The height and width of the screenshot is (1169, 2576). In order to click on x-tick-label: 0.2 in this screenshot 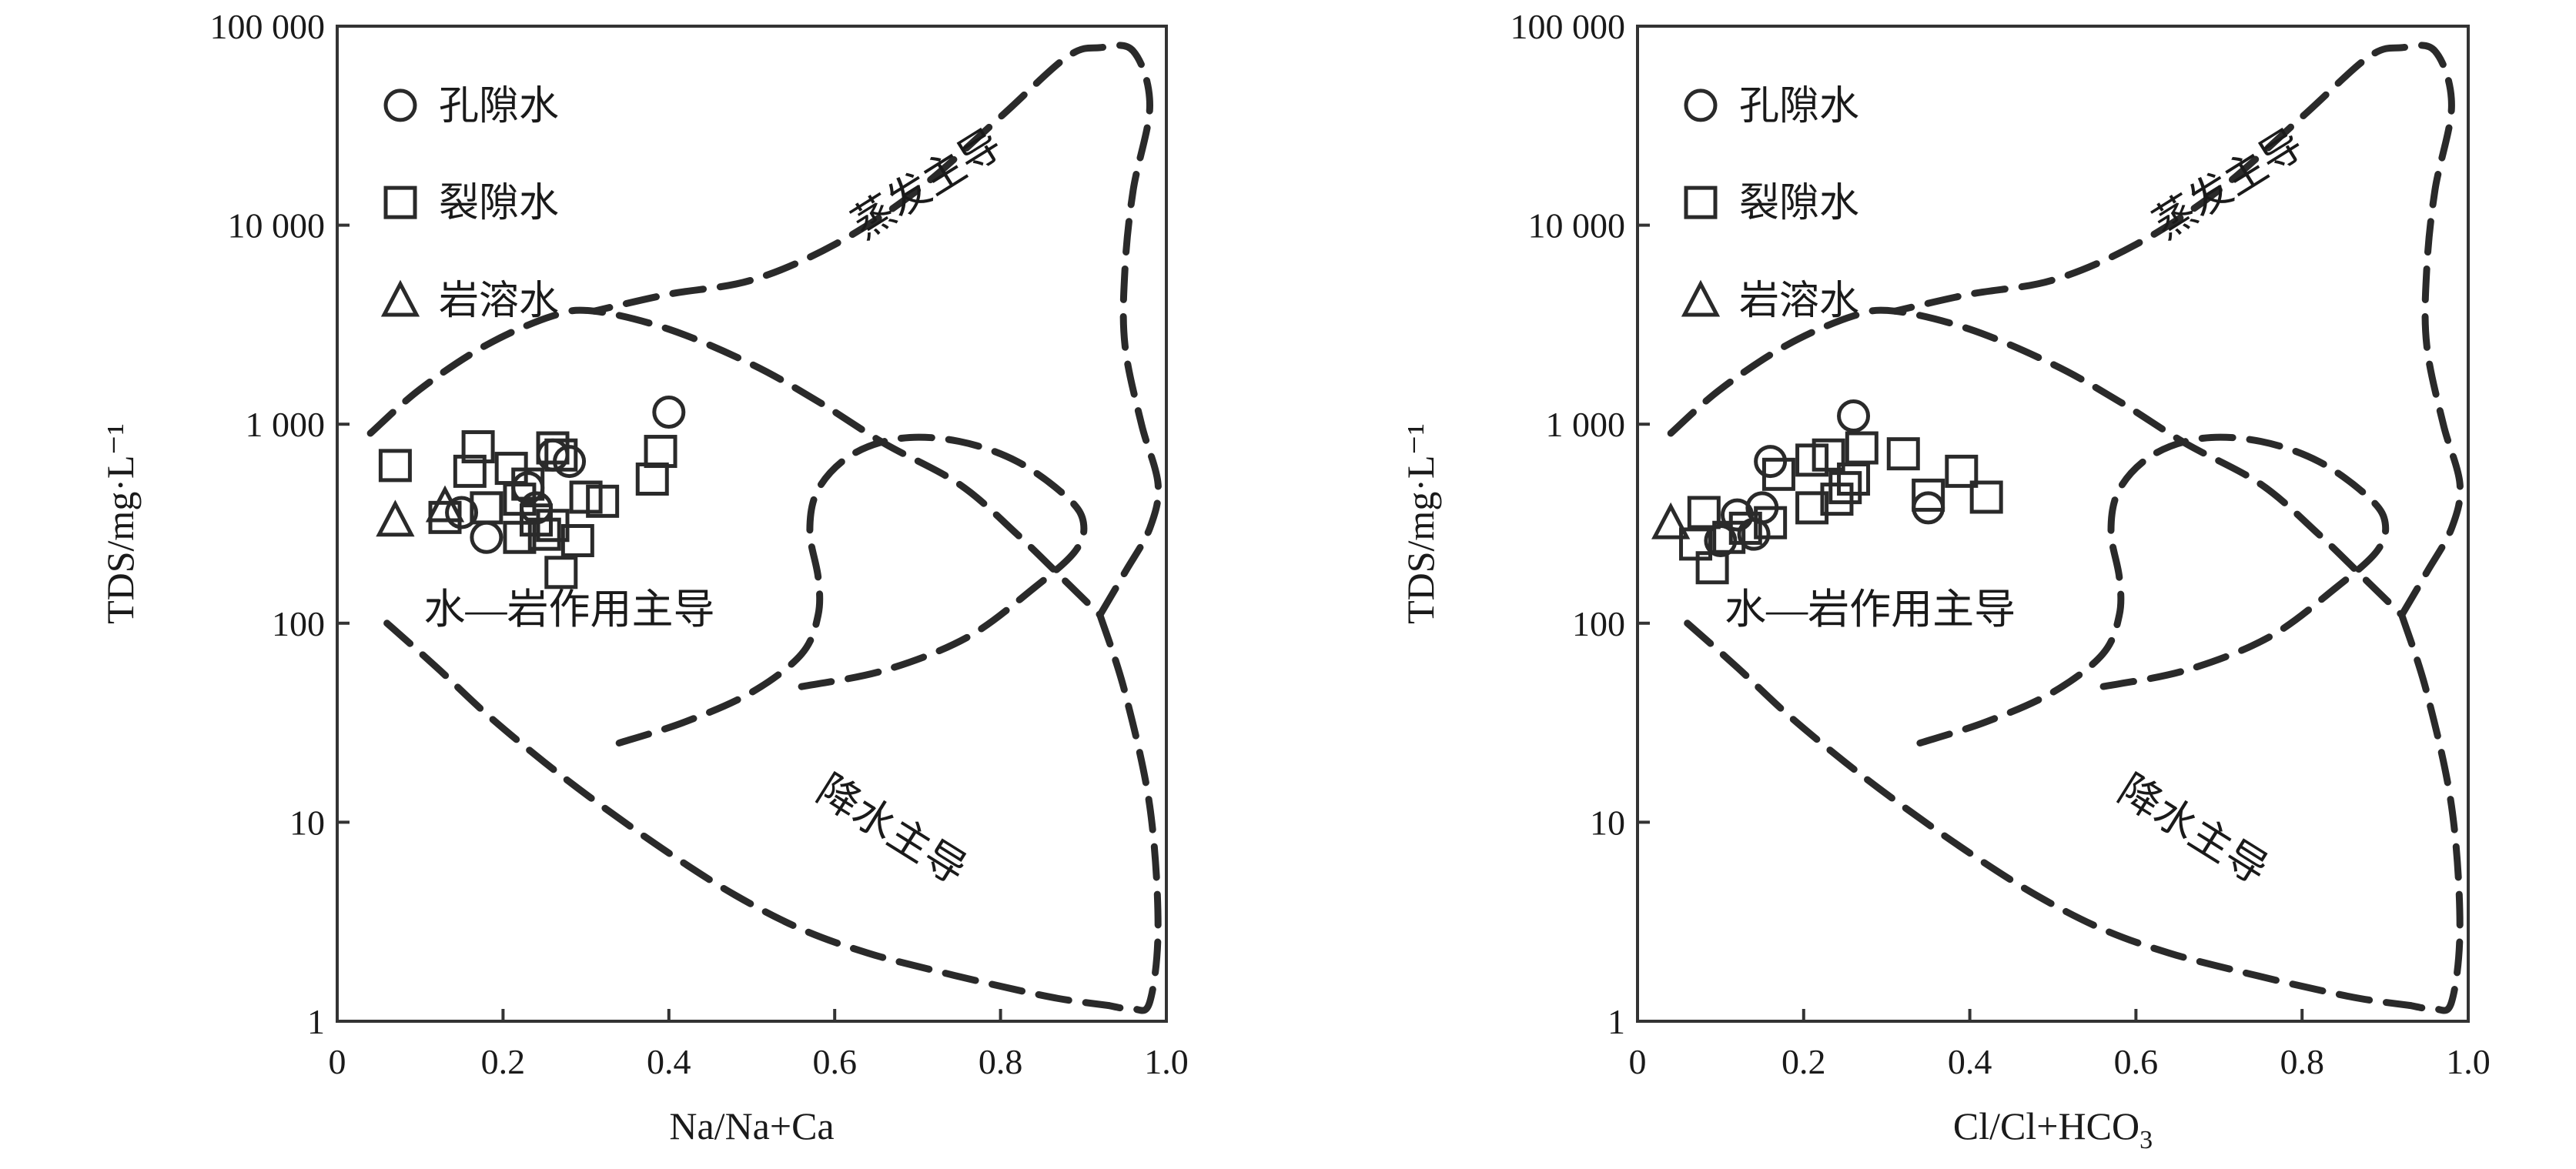, I will do `click(1803, 1061)`.